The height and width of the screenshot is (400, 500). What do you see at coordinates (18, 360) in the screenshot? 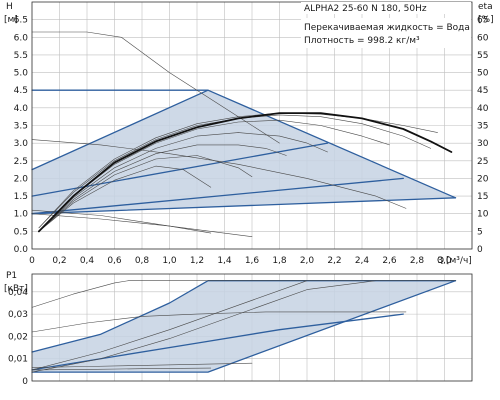
I see `power-tick-label: 0,01` at bounding box center [18, 360].